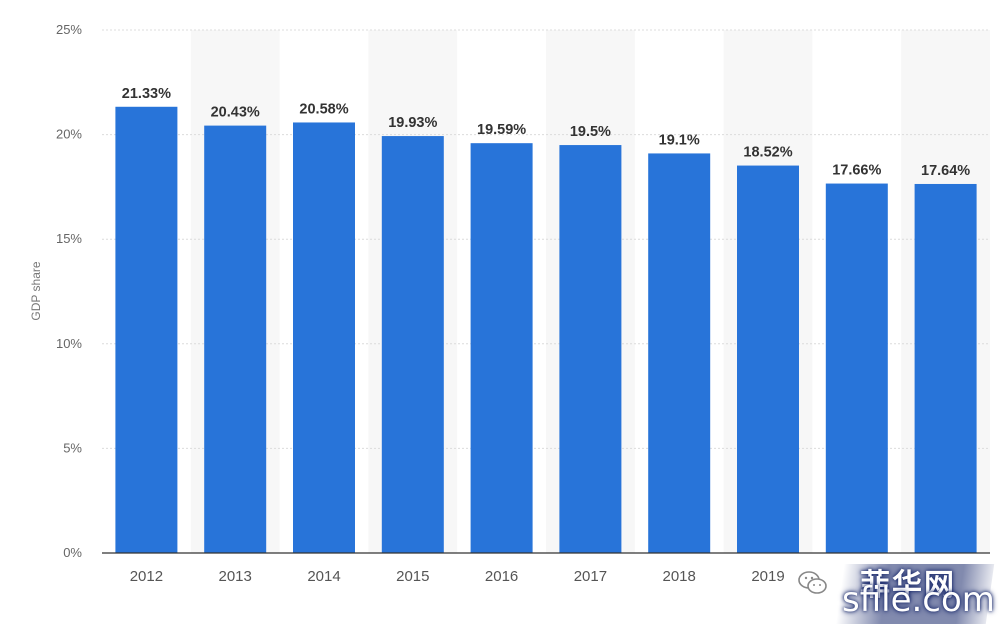 The width and height of the screenshot is (1000, 628). I want to click on x-tick-label: 2016, so click(501, 576).